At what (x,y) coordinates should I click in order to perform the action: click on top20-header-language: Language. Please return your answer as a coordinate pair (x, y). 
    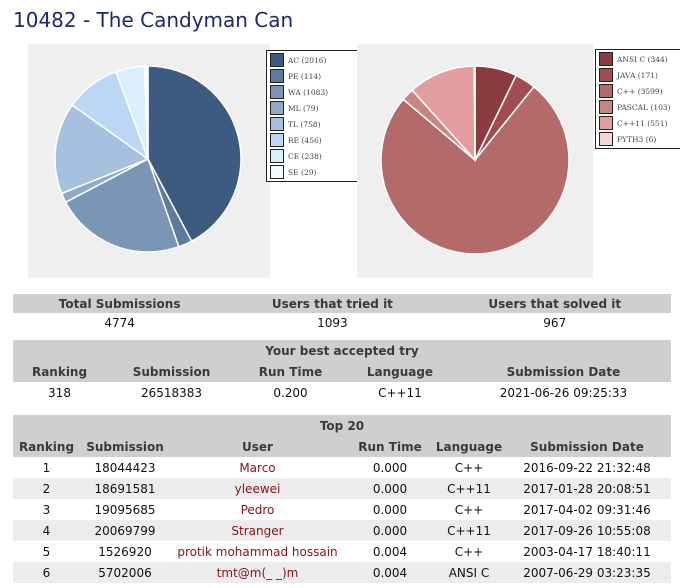
    Looking at the image, I should click on (469, 446).